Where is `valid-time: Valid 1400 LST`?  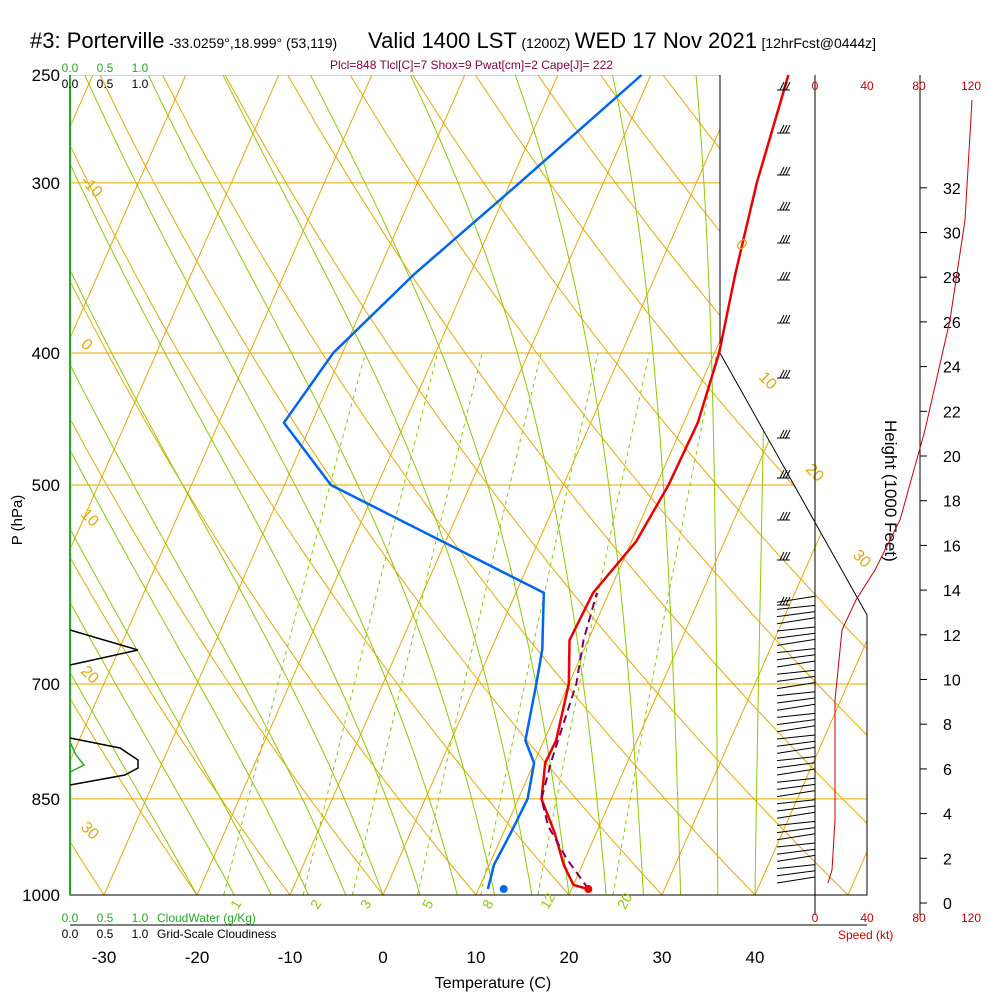 valid-time: Valid 1400 LST is located at coordinates (442, 40).